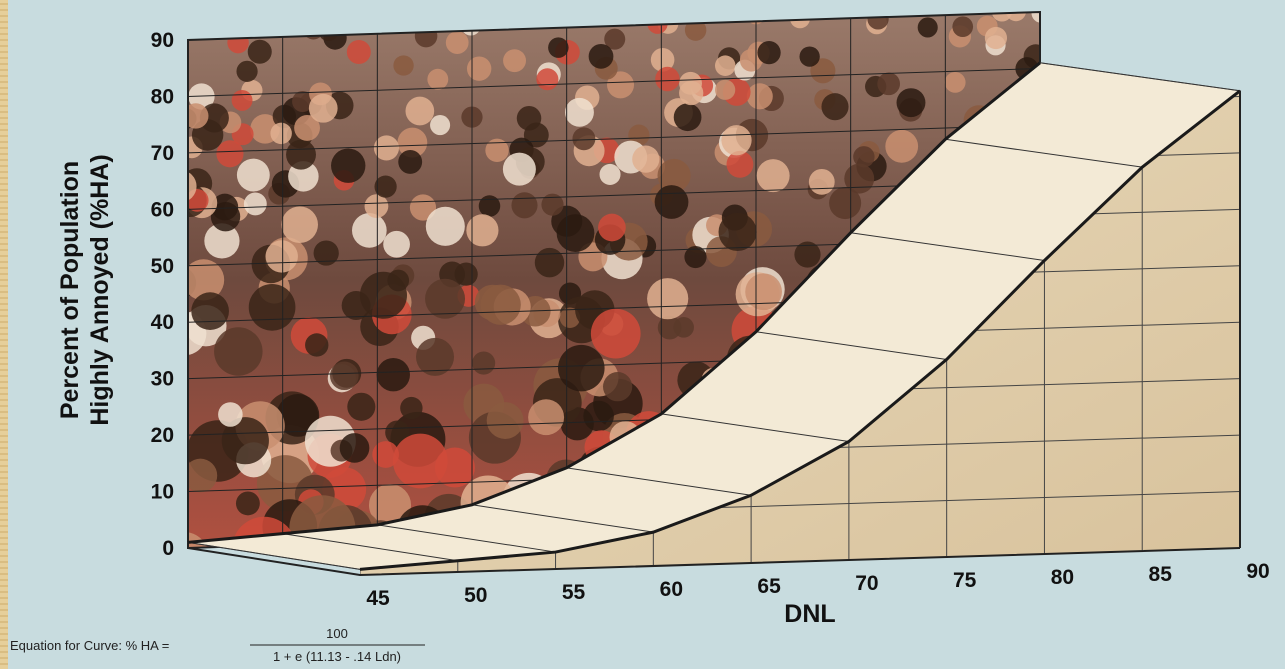  Describe the element at coordinates (162, 40) in the screenshot. I see `y-tick-label: 90` at that location.